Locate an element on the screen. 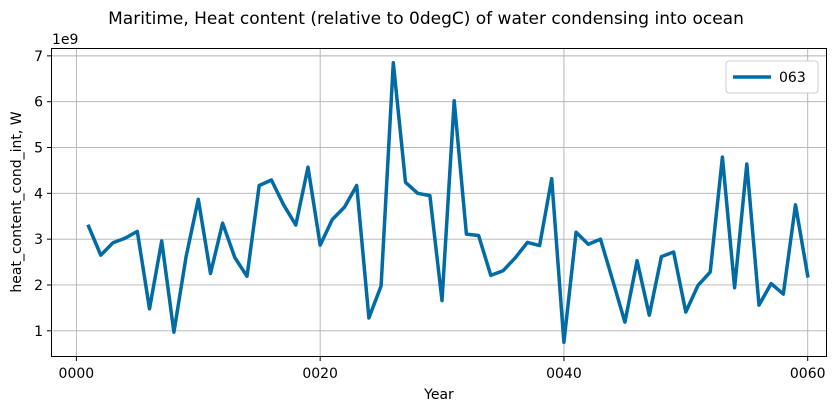 Image resolution: width=837 pixels, height=412 pixels. x-tick-label: 0000 is located at coordinates (77, 374).